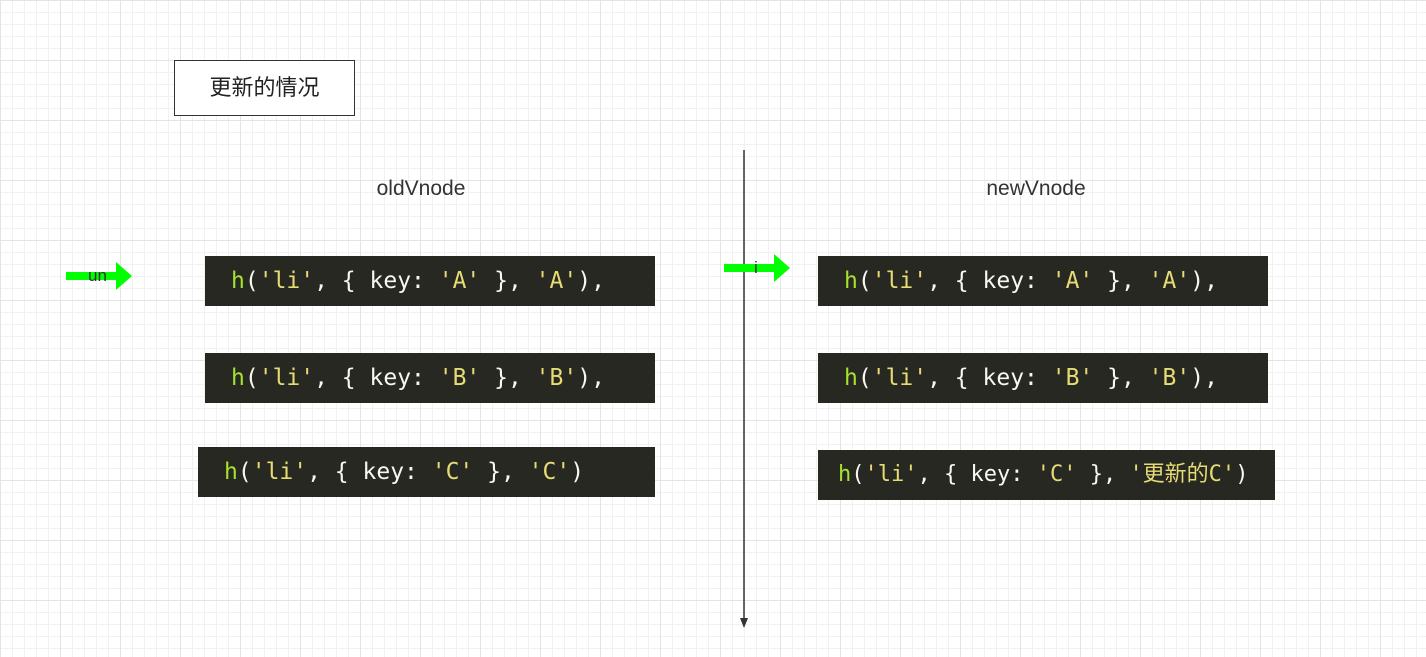 The height and width of the screenshot is (657, 1426). Describe the element at coordinates (1036, 188) in the screenshot. I see `new-label: newVnode` at that location.